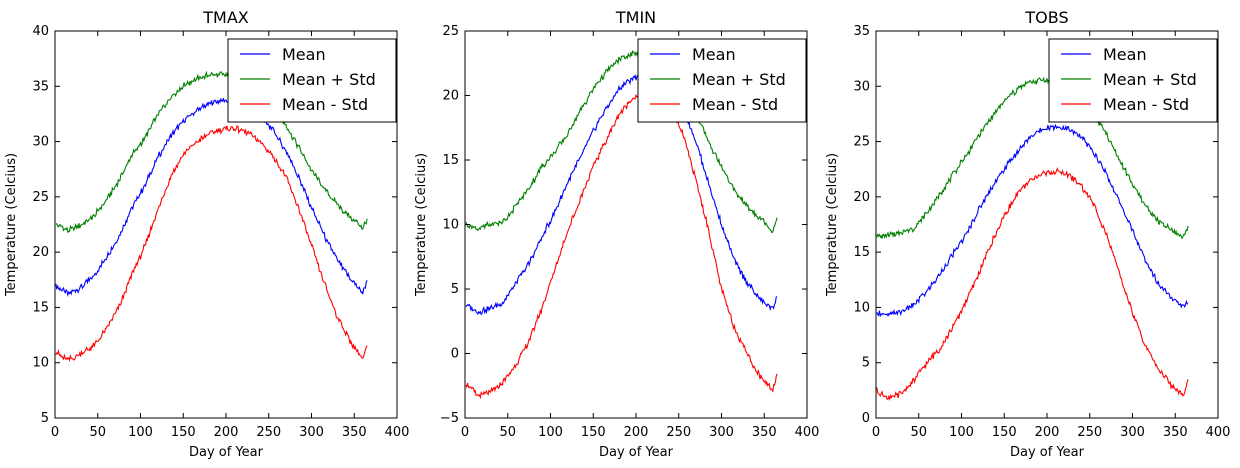 The height and width of the screenshot is (468, 1240). Describe the element at coordinates (1046, 17) in the screenshot. I see `chart-title: TOBS` at that location.